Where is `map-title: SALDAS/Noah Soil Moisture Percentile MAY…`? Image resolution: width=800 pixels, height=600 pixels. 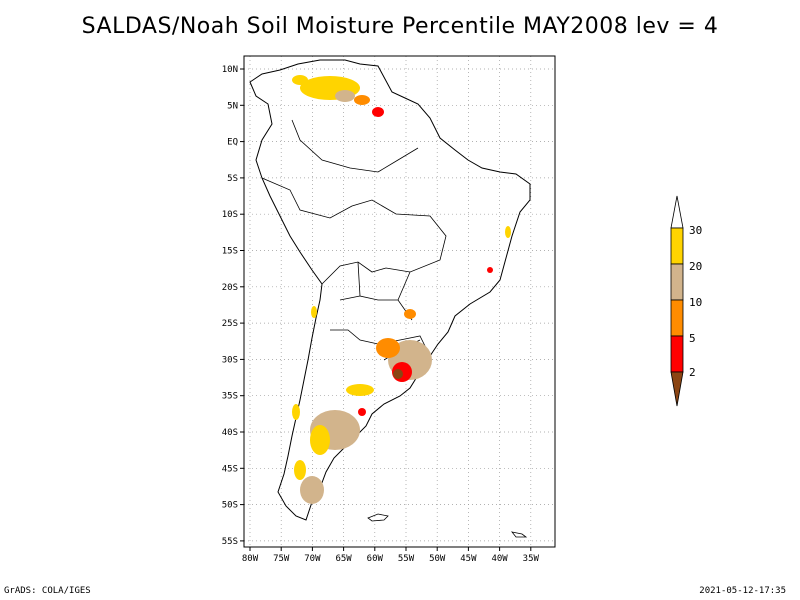
map-title: SALDAS/Noah Soil Moisture Percentile MAY… is located at coordinates (400, 26).